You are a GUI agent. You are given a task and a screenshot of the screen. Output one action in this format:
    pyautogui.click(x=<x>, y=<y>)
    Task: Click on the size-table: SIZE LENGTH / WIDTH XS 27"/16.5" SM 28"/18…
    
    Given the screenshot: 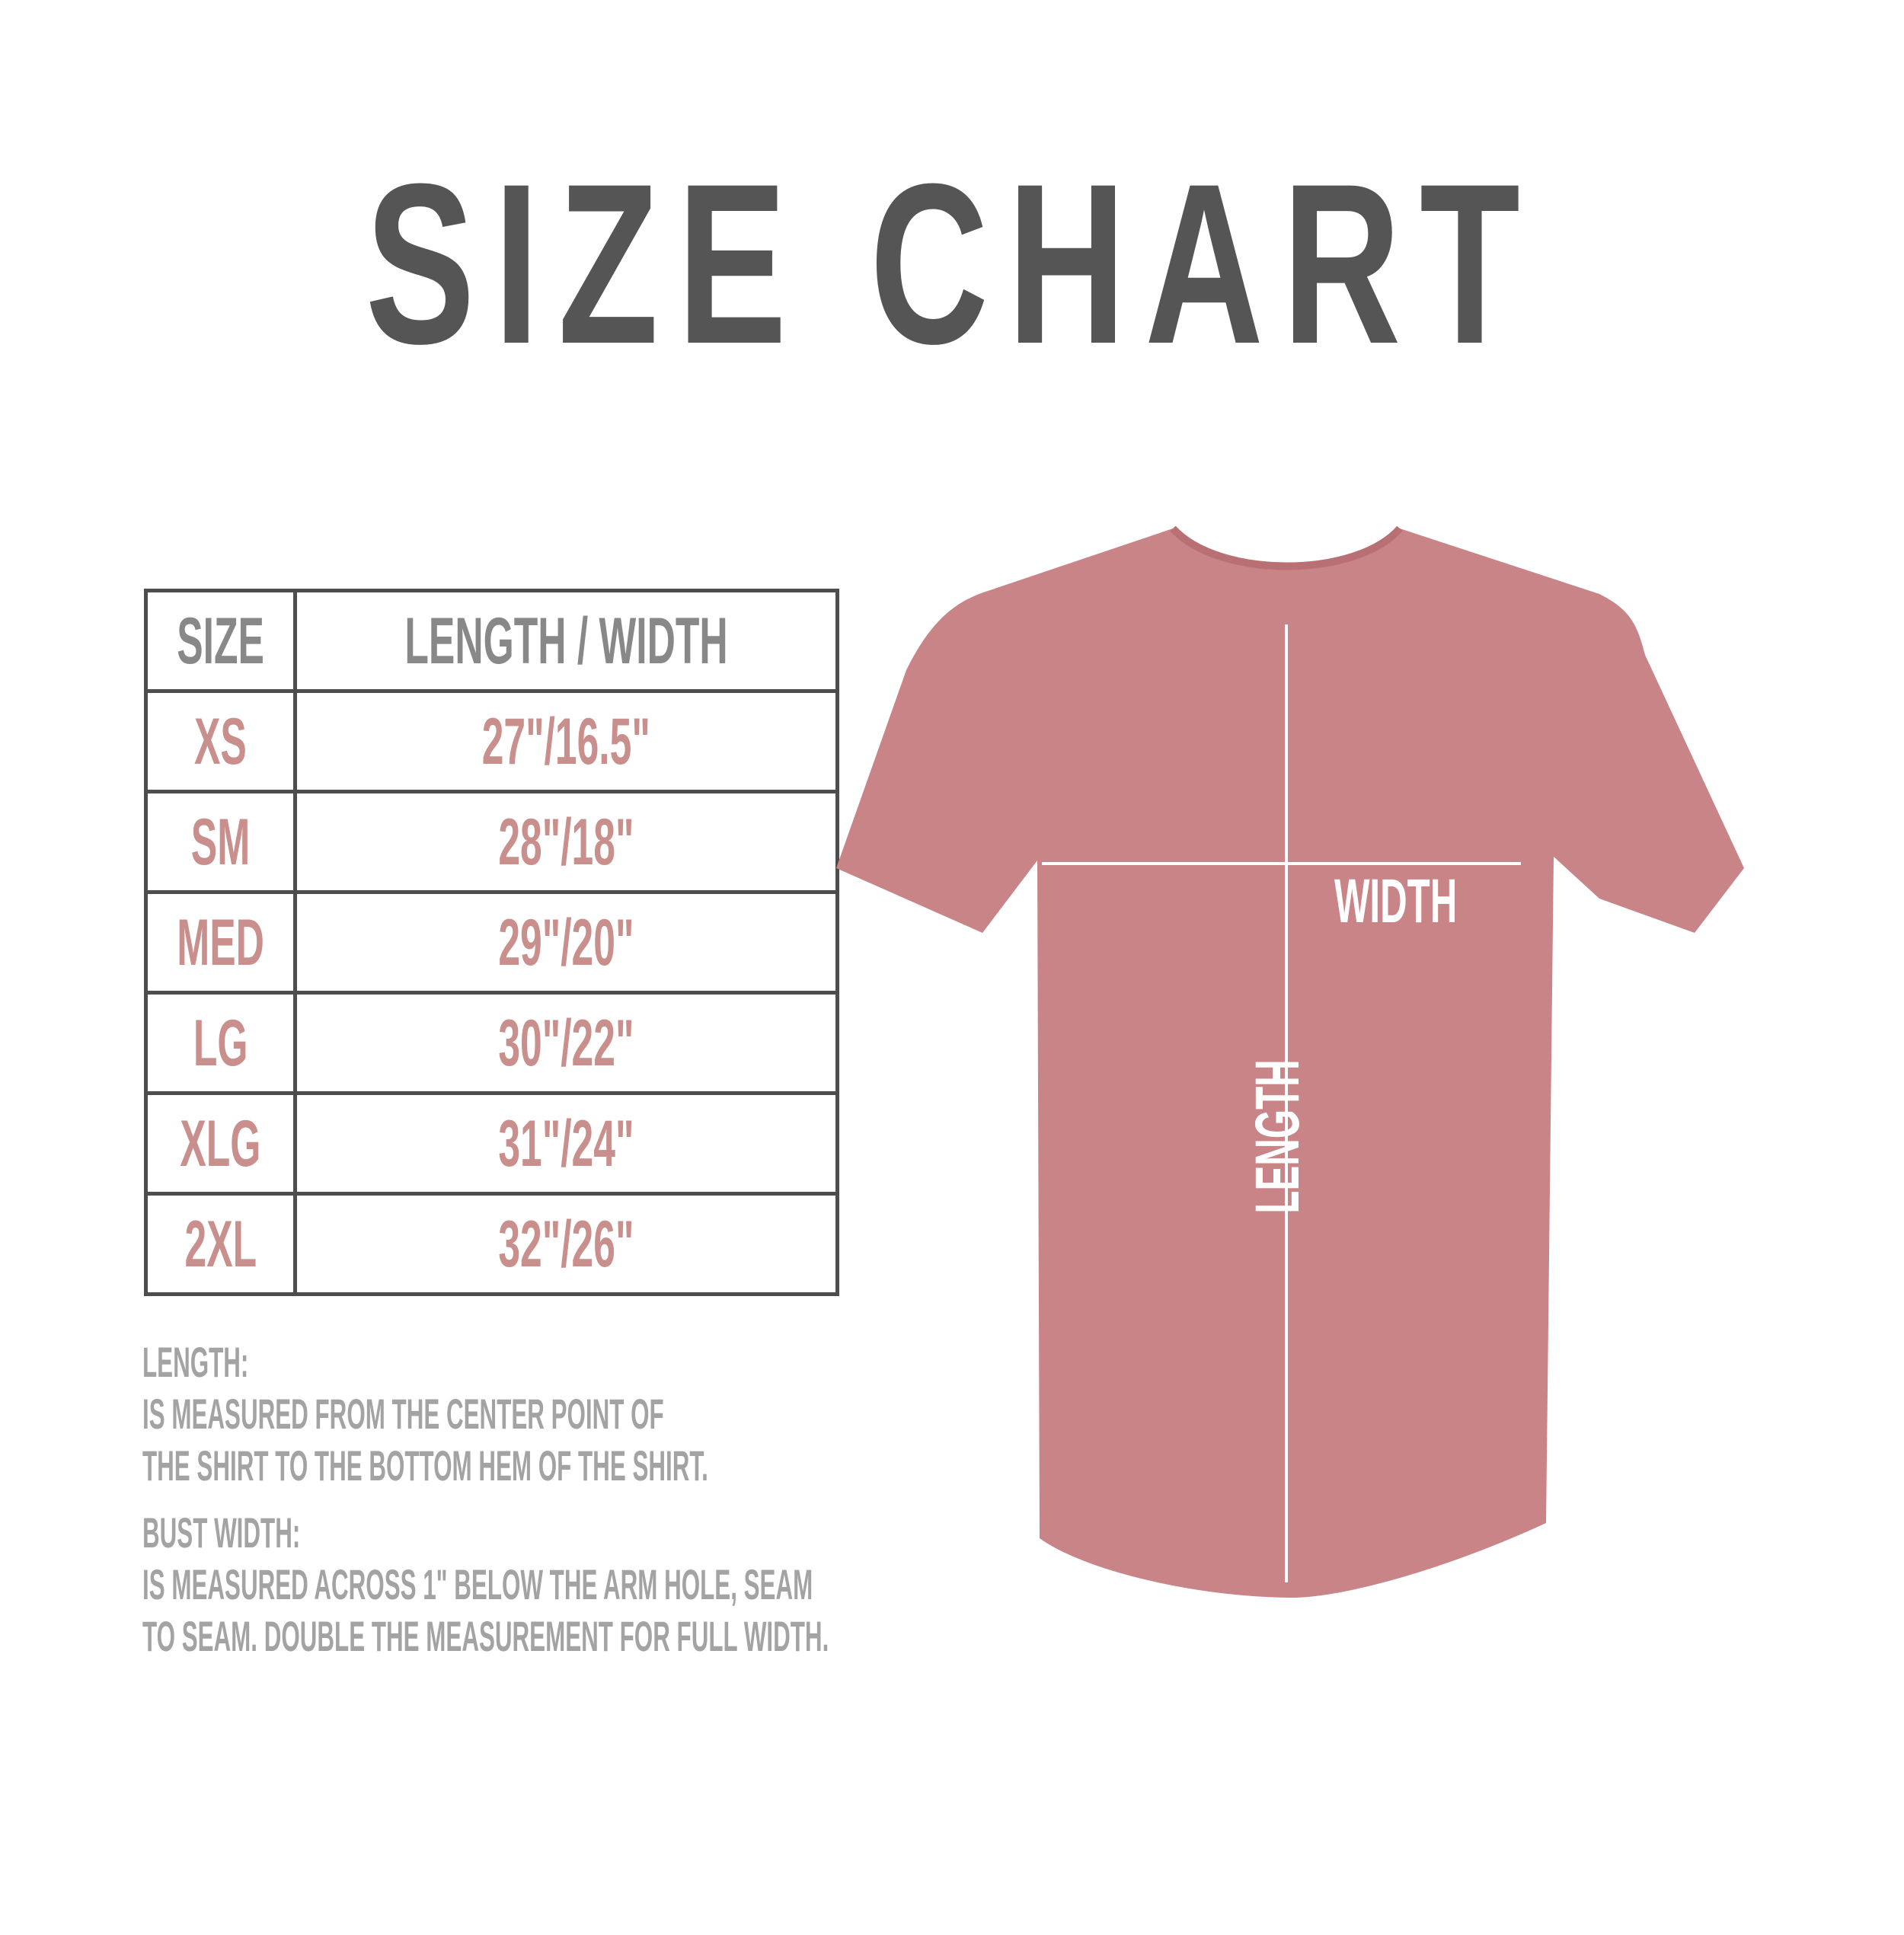 What is the action you would take?
    pyautogui.click(x=491, y=942)
    